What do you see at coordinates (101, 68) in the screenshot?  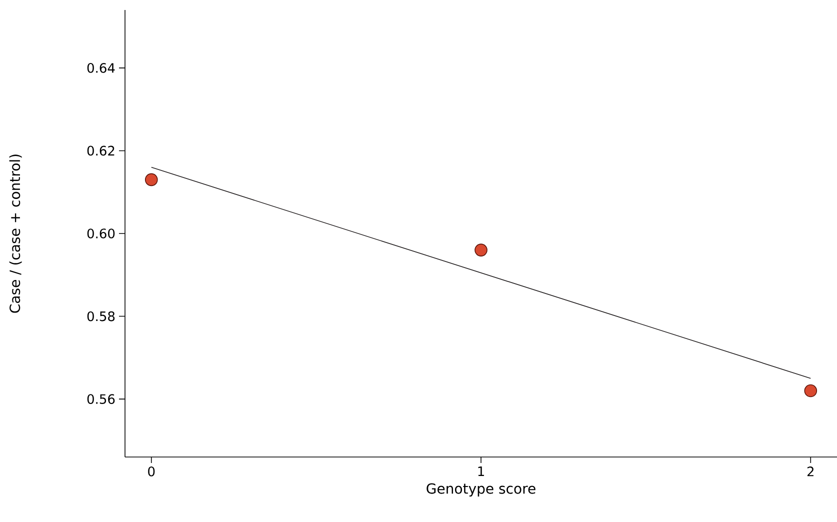 I see `y-tick-label: 0.64` at bounding box center [101, 68].